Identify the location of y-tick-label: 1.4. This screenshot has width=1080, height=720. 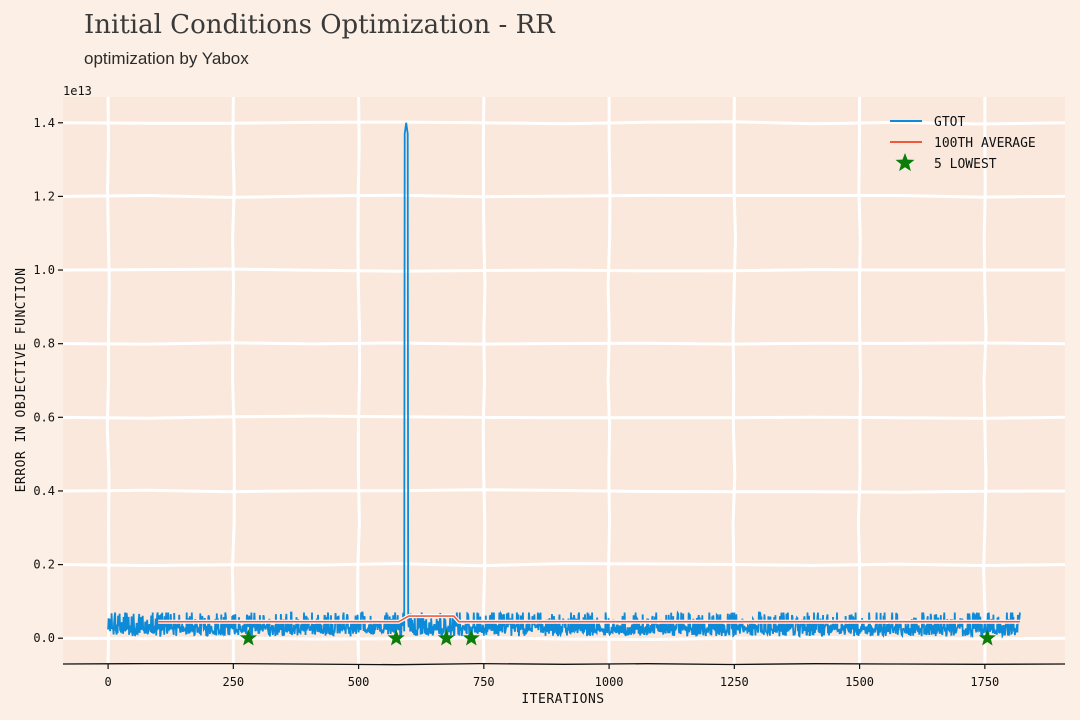
(44, 123).